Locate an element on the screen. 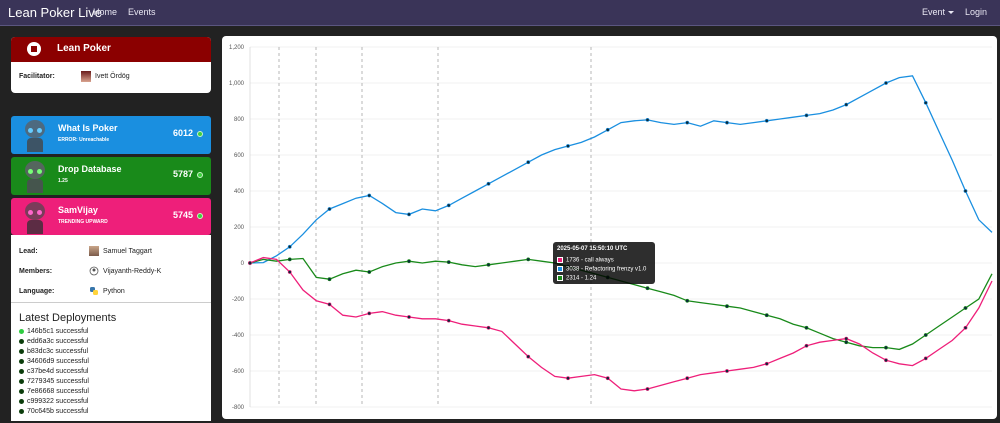 Image resolution: width=1000 pixels, height=423 pixels. facilitator-row: Facilitator: Ivett Ördög is located at coordinates (111, 77).